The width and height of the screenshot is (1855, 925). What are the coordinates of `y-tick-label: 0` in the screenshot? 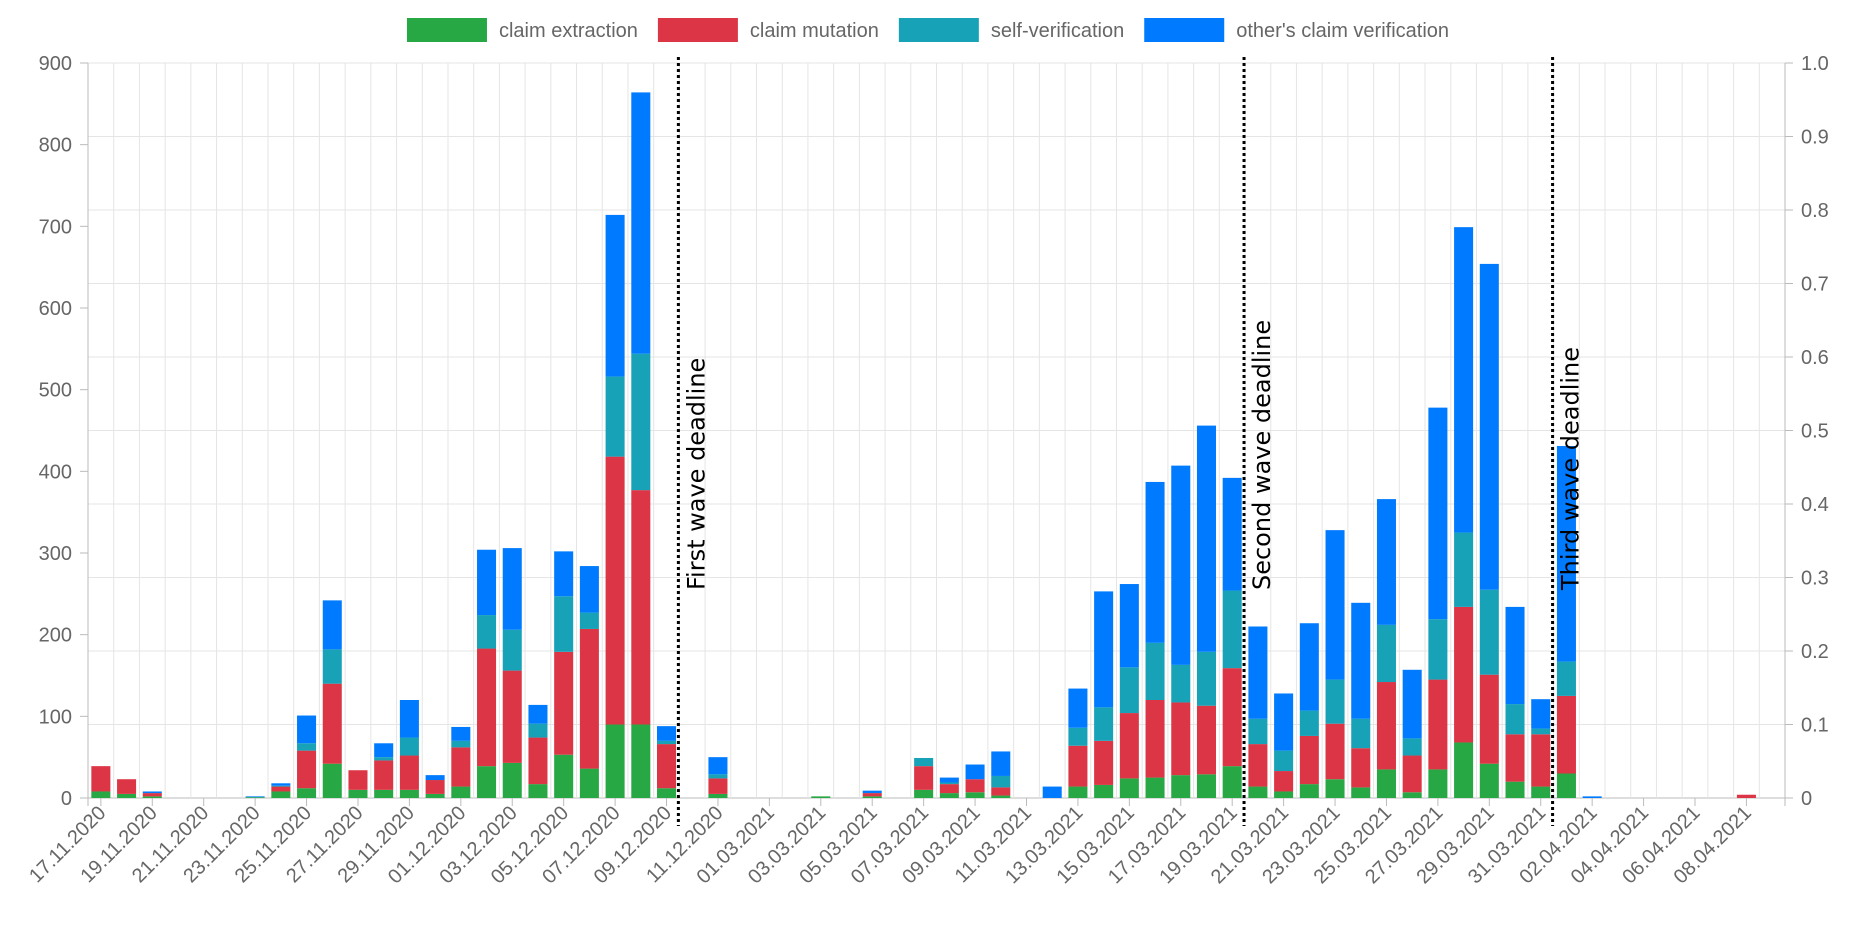 It's located at (66, 799).